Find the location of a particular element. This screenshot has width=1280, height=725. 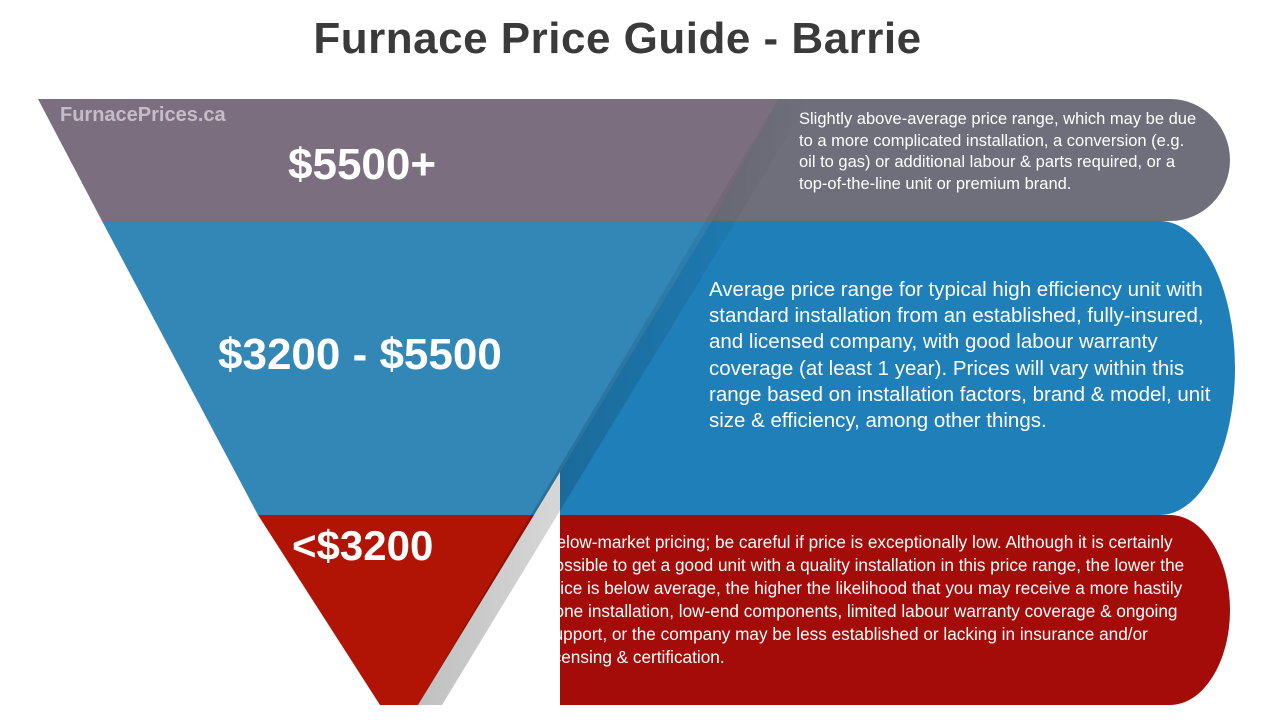

page-title: Furnace Price Guide - Barrie is located at coordinates (617, 38).